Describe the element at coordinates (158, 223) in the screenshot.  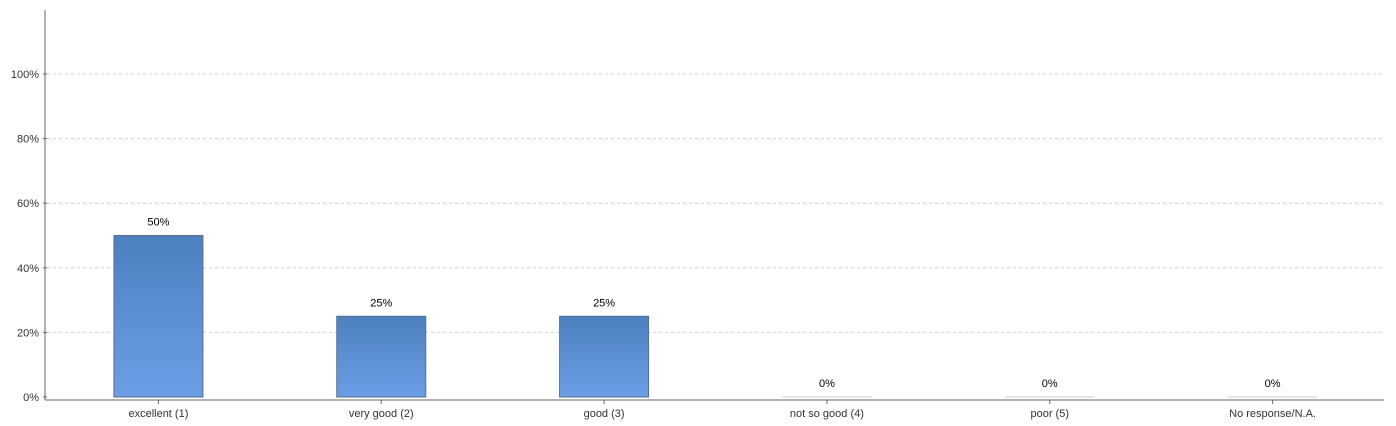
I see `data-label: 50%` at that location.